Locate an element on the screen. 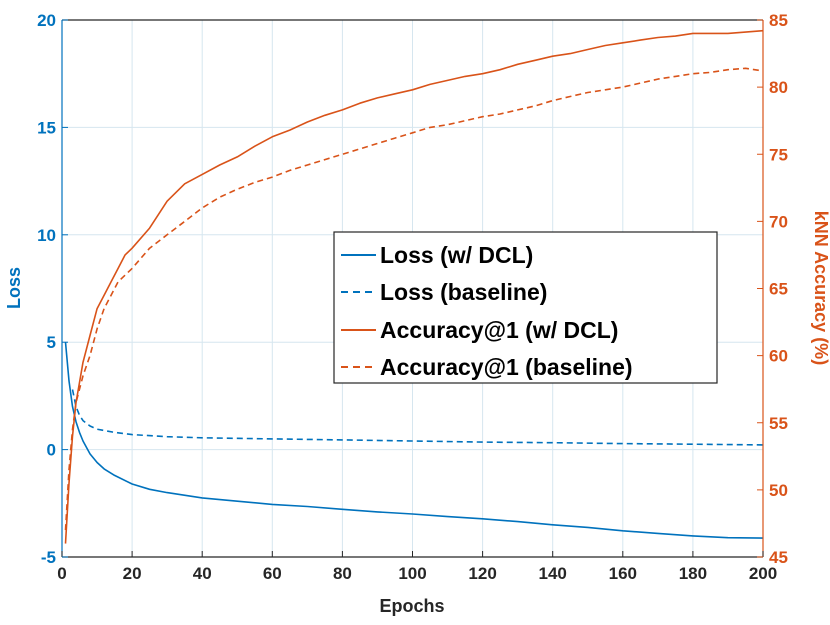  y-left-tick-label: 5 is located at coordinates (51, 342).